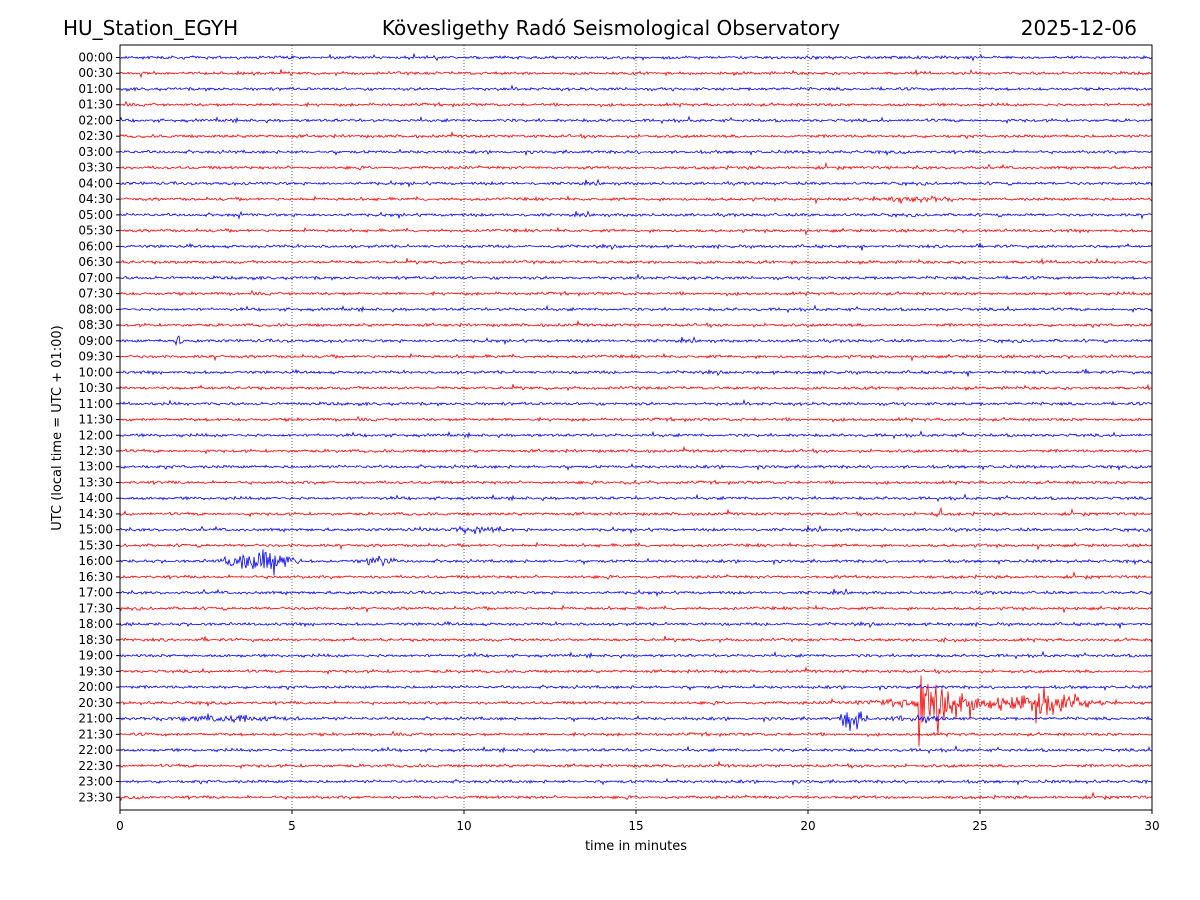 The image size is (1200, 900). What do you see at coordinates (95, 120) in the screenshot?
I see `row-time-label: 02:00` at bounding box center [95, 120].